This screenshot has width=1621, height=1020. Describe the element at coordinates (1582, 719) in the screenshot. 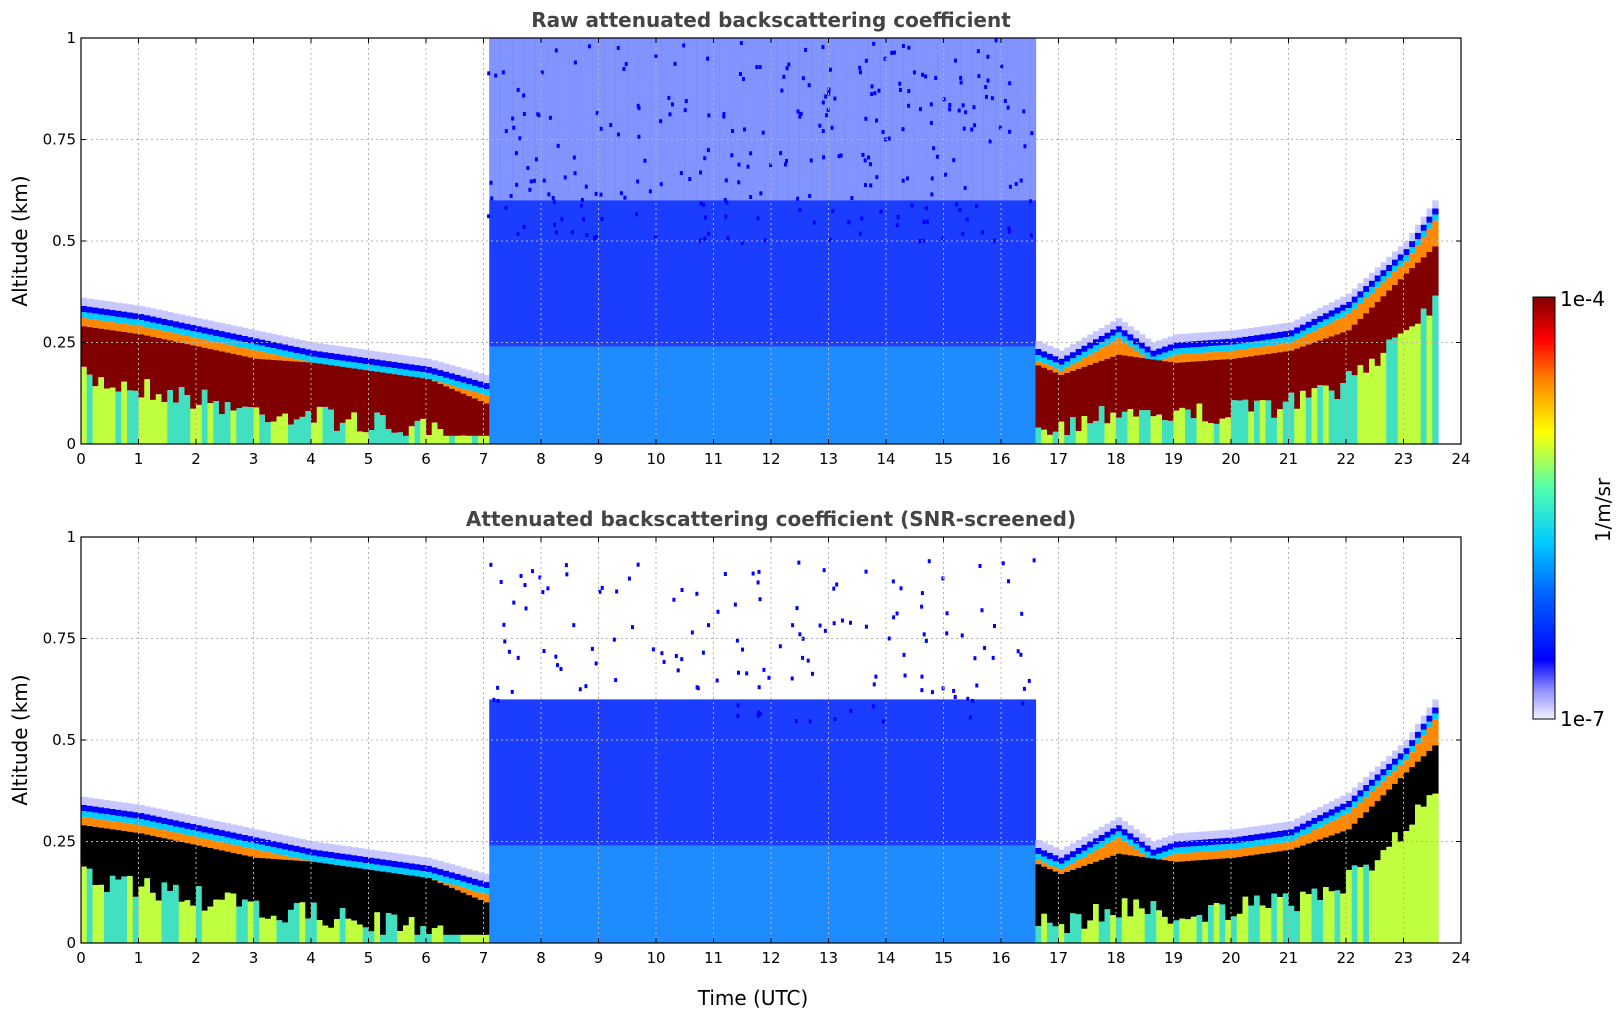

I see `colorbar-min-label: 1e-7` at that location.